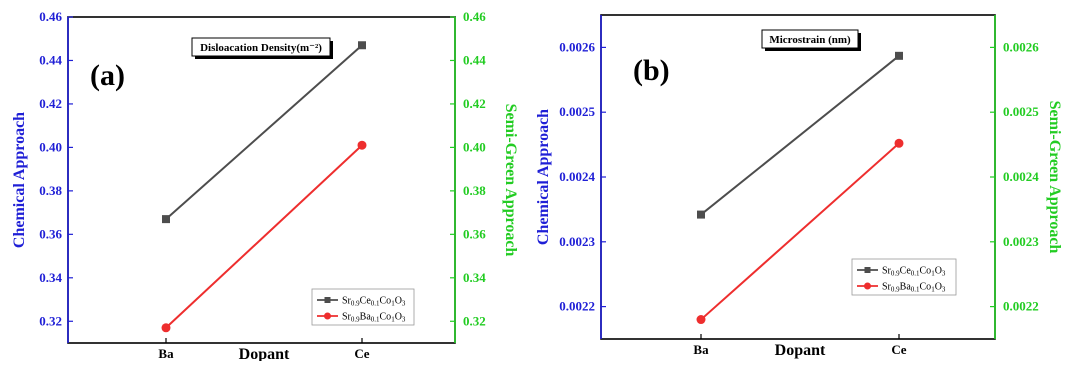 Image resolution: width=1069 pixels, height=366 pixels. What do you see at coordinates (50, 59) in the screenshot?
I see `left-y-tick-label: 0.44` at bounding box center [50, 59].